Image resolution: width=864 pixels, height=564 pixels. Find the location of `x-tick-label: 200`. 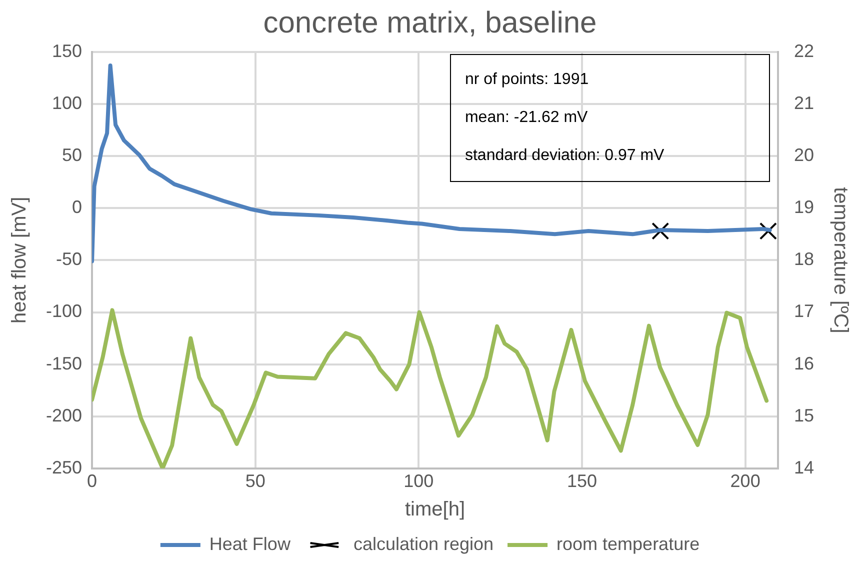

x-tick-label: 200 is located at coordinates (745, 481).